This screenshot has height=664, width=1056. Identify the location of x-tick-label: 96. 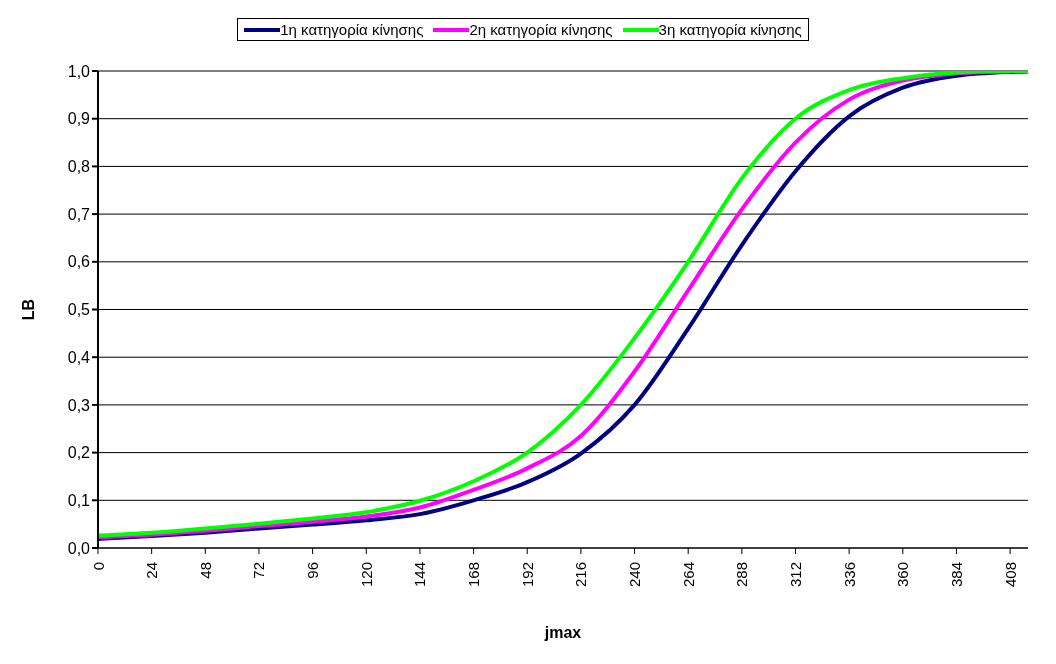
(313, 570).